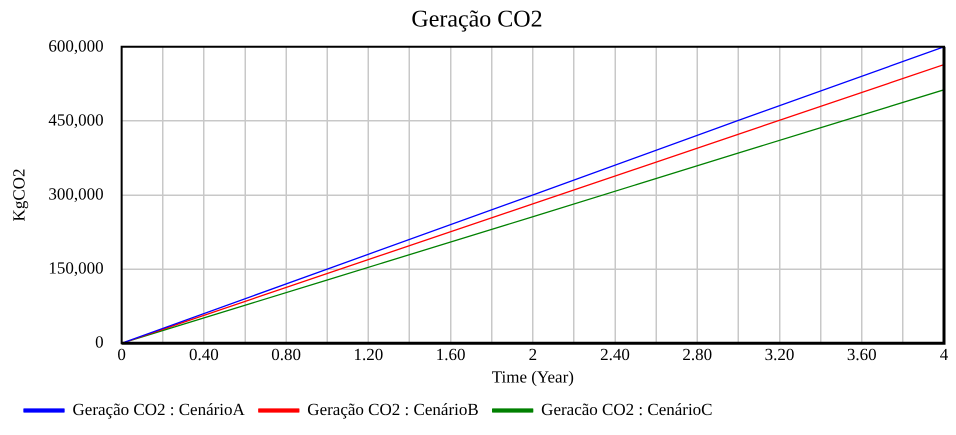 This screenshot has height=435, width=956. What do you see at coordinates (76, 268) in the screenshot?
I see `y-tick-label: 150,000` at bounding box center [76, 268].